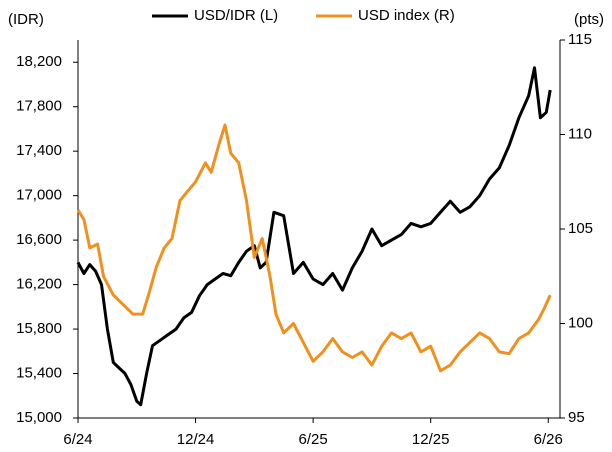  I want to click on y-tick-label: 15,400, so click(39, 372).